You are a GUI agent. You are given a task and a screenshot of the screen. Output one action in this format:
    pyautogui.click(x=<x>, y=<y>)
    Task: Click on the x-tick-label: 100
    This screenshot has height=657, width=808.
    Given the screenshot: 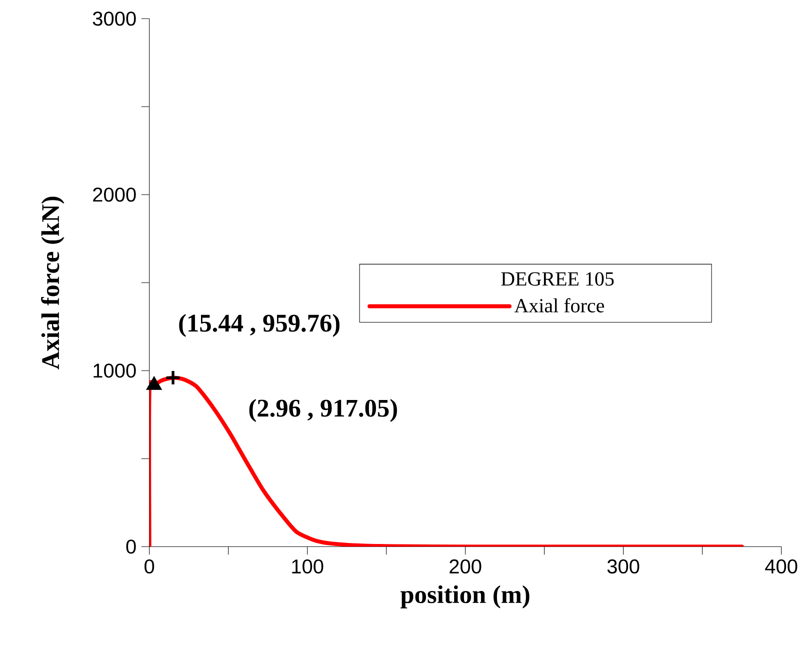 What is the action you would take?
    pyautogui.click(x=308, y=566)
    